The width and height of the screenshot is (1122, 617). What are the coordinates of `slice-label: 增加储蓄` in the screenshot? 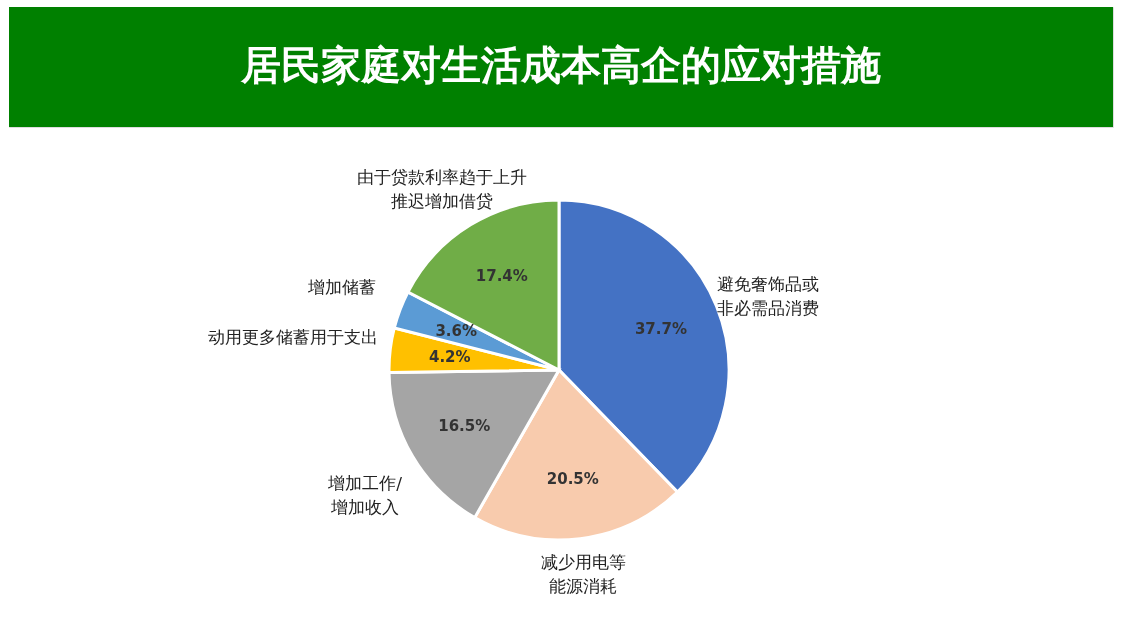 It's located at (342, 286).